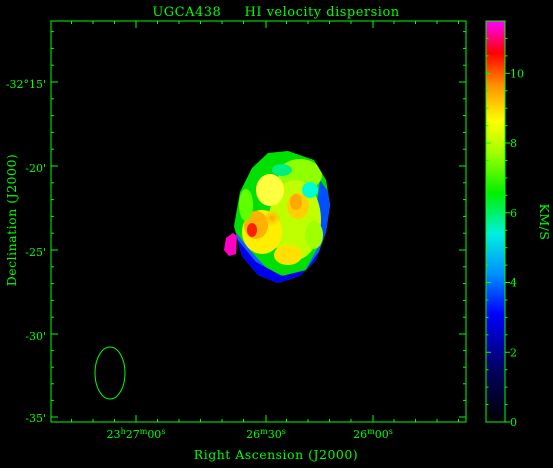 This screenshot has height=468, width=553. Describe the element at coordinates (11, 220) in the screenshot. I see `y-axis-label: Declination (J2000)` at that location.